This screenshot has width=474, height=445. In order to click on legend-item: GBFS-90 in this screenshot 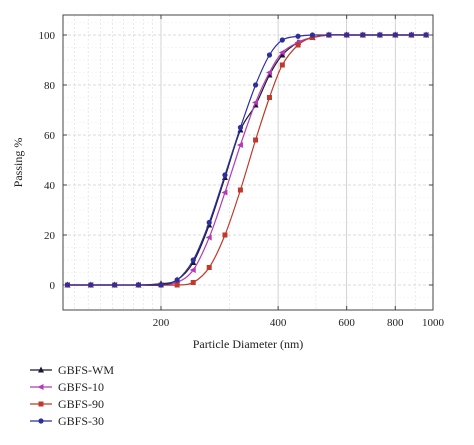, I will do `click(67, 404)`.